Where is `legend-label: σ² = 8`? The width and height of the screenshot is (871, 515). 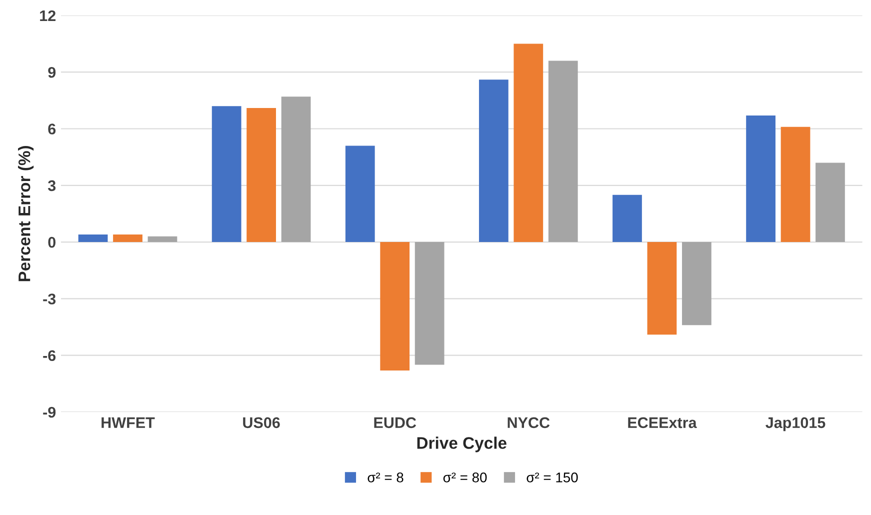
legend-label: σ² = 8 is located at coordinates (386, 477).